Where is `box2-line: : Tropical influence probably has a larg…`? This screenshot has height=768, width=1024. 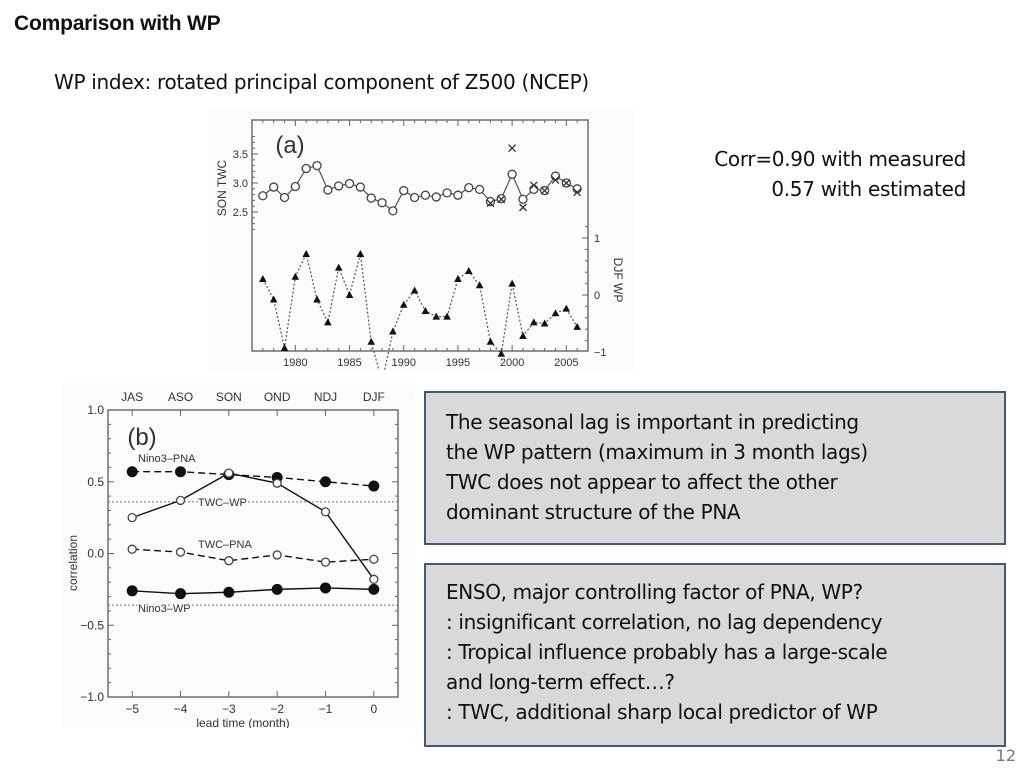
box2-line: : Tropical influence probably has a larg… is located at coordinates (667, 652).